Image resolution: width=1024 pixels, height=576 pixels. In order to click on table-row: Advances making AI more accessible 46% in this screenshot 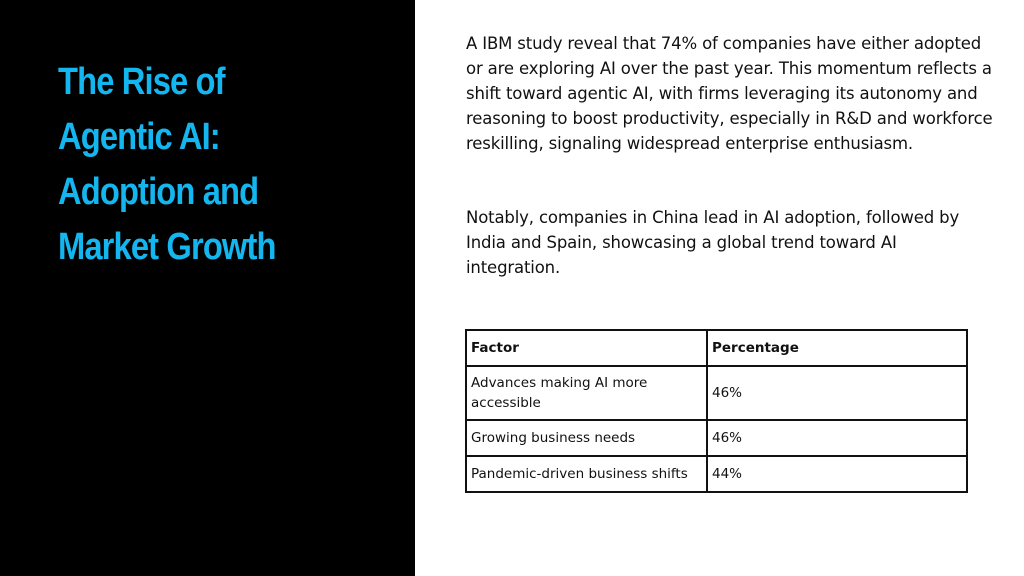, I will do `click(716, 393)`.